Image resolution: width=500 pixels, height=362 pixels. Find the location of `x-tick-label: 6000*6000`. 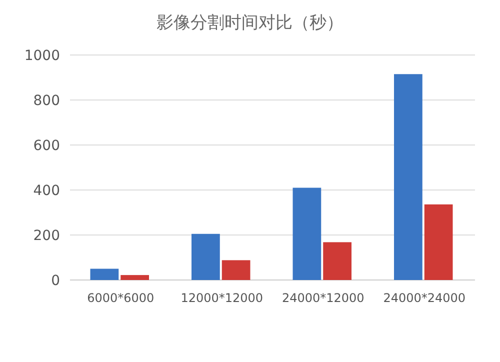

x-tick-label: 6000*6000 is located at coordinates (120, 298).